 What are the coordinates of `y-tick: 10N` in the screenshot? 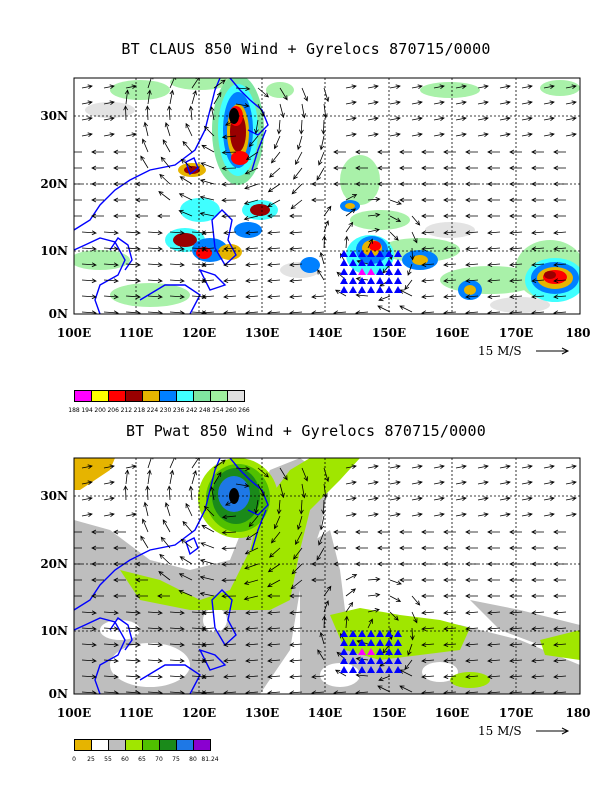 It's located at (54, 631).